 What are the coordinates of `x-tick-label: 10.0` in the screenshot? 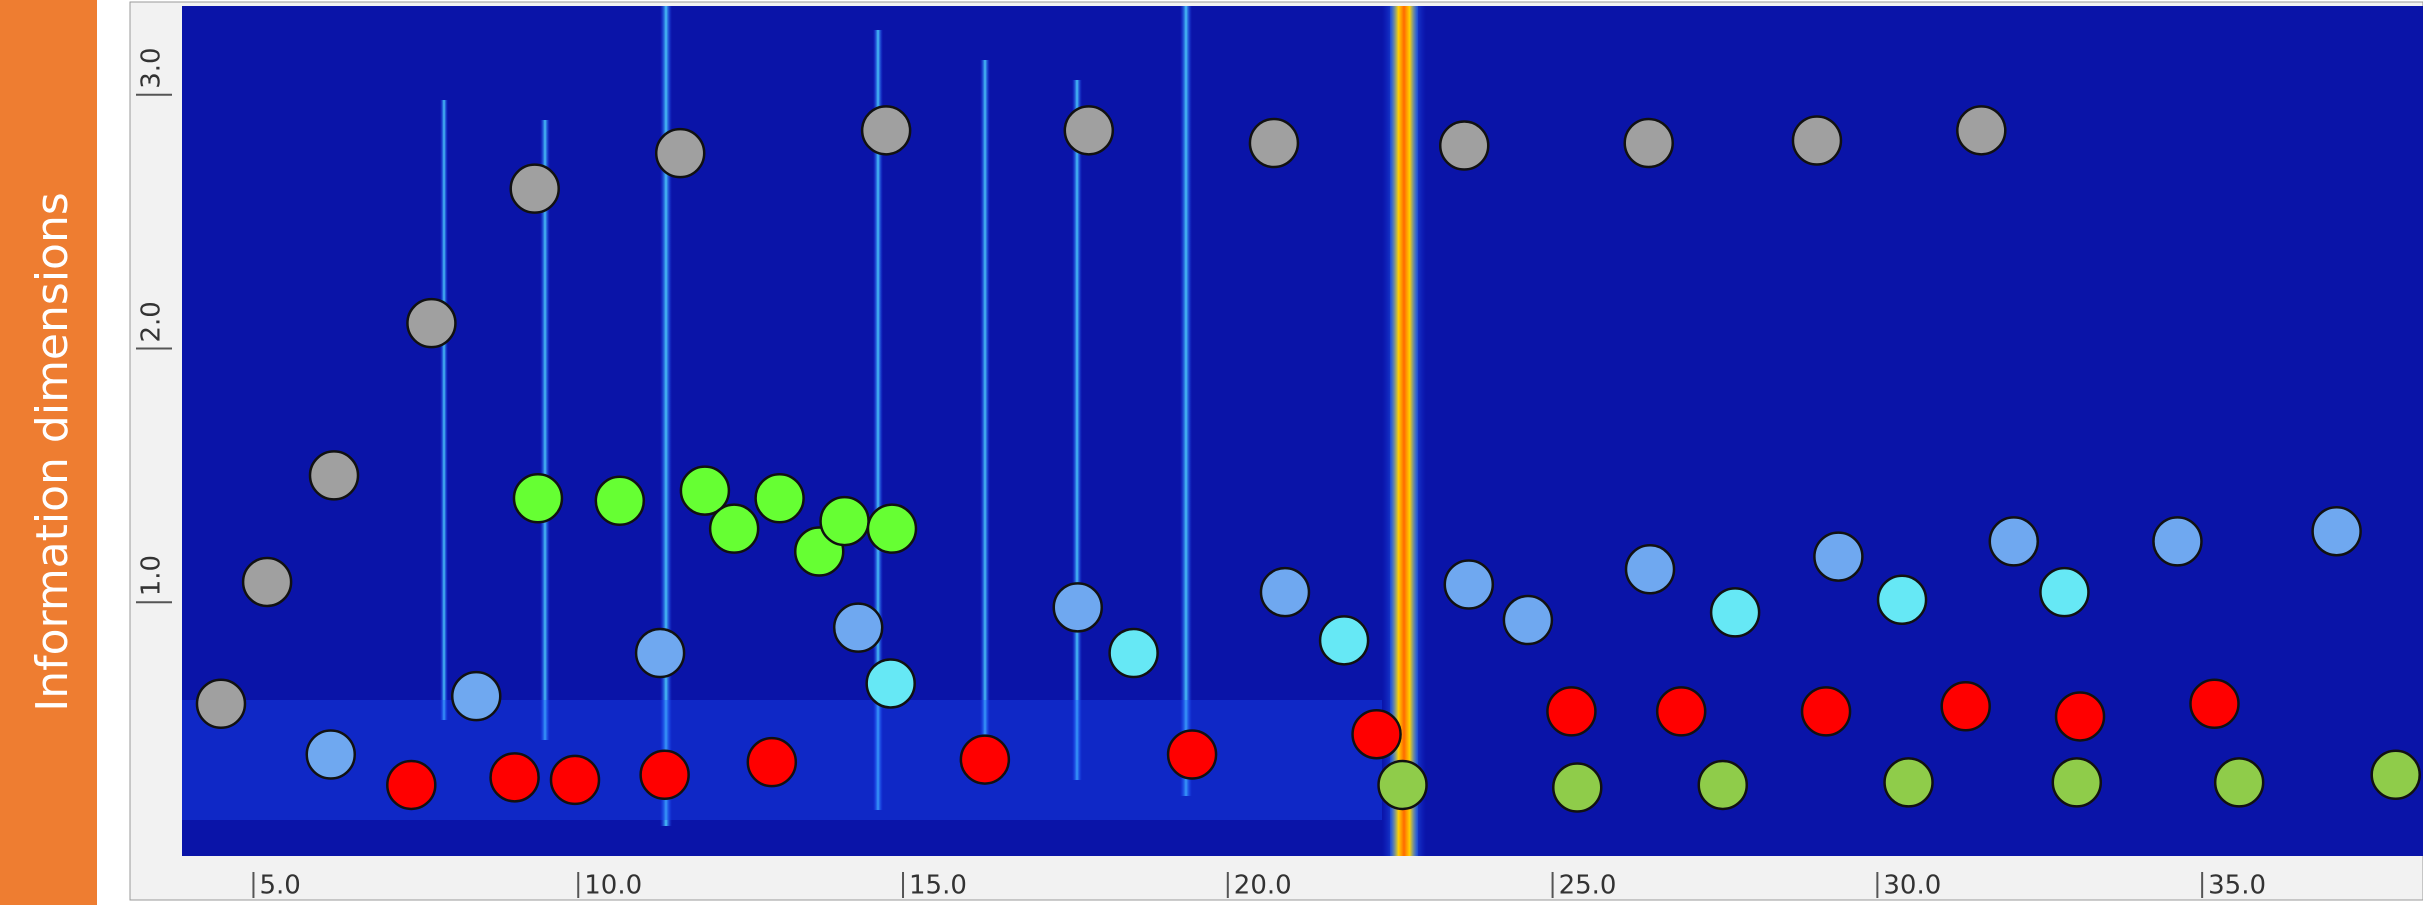 It's located at (613, 886).